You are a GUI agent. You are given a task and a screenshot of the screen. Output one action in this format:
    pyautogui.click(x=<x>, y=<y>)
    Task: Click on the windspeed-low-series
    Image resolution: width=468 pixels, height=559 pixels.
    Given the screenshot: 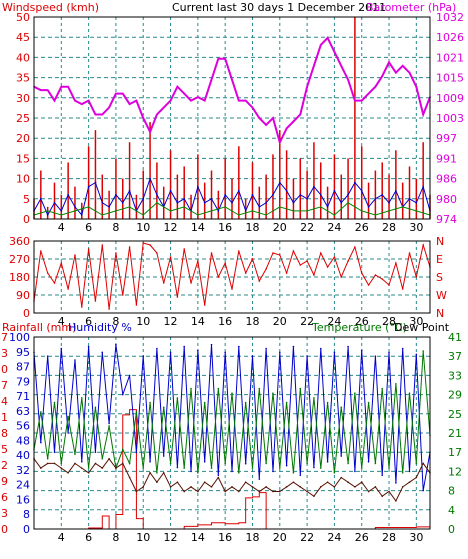 What is the action you would take?
    pyautogui.click(x=232, y=209)
    